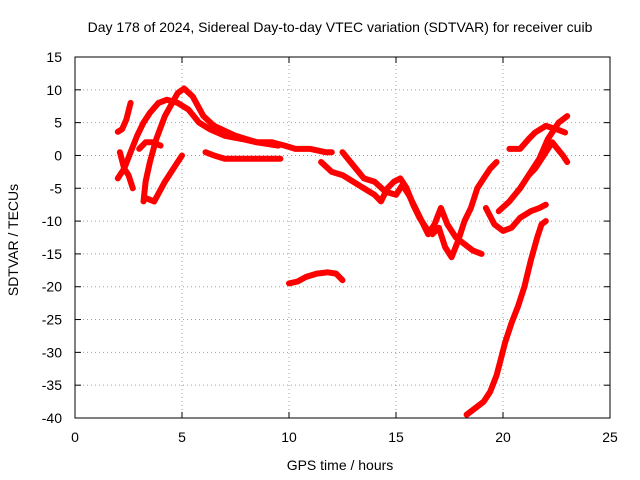 Image resolution: width=640 pixels, height=480 pixels. Describe the element at coordinates (289, 437) in the screenshot. I see `x-tick-label: 10` at that location.